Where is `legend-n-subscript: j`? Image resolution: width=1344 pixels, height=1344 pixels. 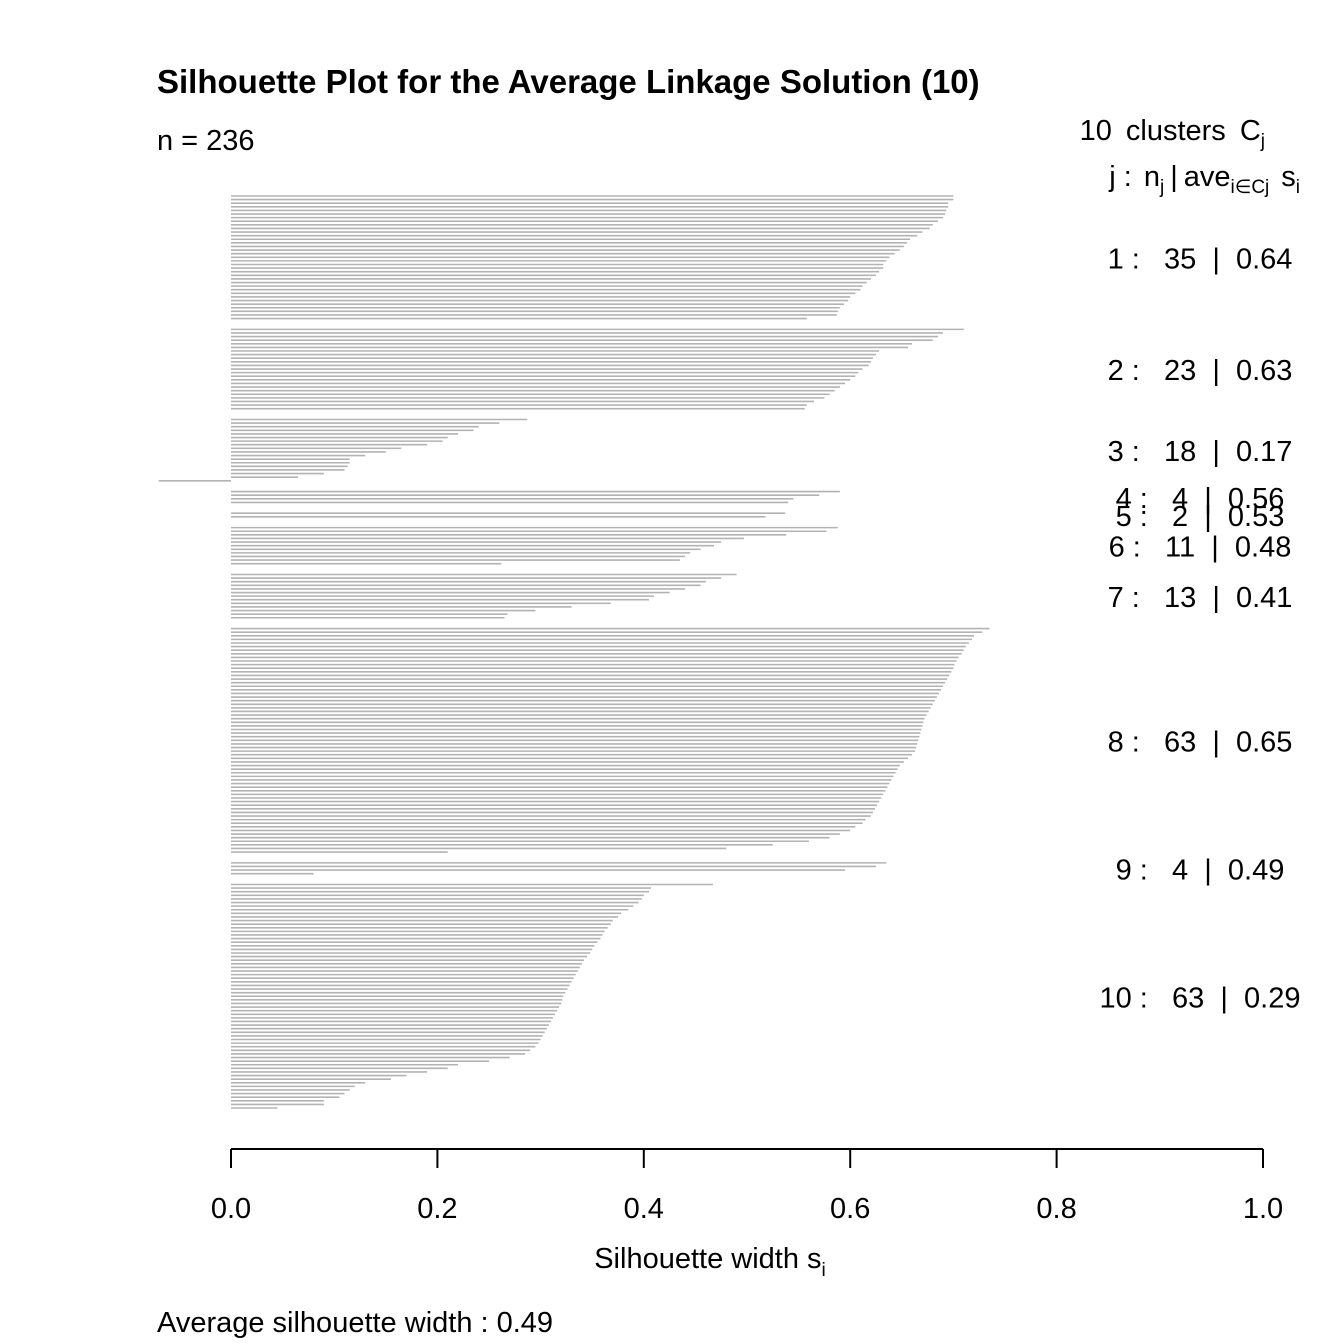
legend-n-subscript: j is located at coordinates (1161, 187).